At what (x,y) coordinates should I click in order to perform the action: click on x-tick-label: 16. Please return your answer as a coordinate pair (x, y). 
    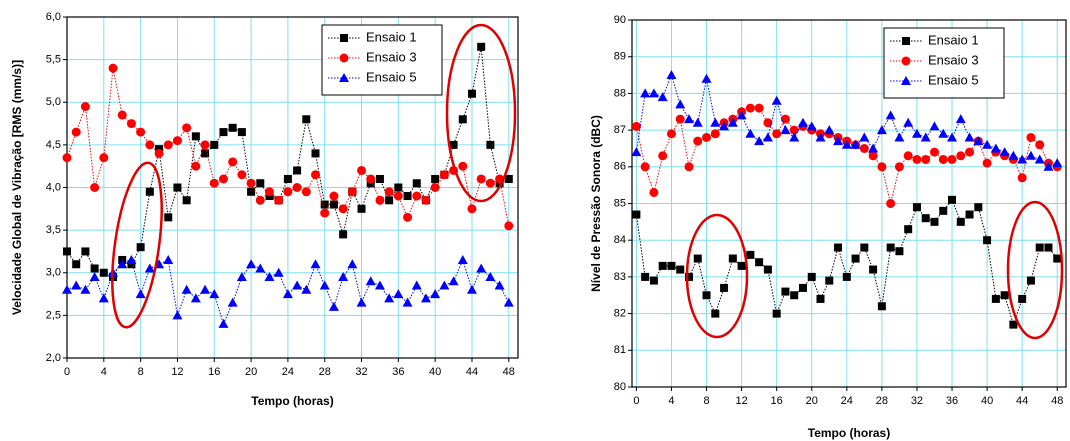
    Looking at the image, I should click on (777, 401).